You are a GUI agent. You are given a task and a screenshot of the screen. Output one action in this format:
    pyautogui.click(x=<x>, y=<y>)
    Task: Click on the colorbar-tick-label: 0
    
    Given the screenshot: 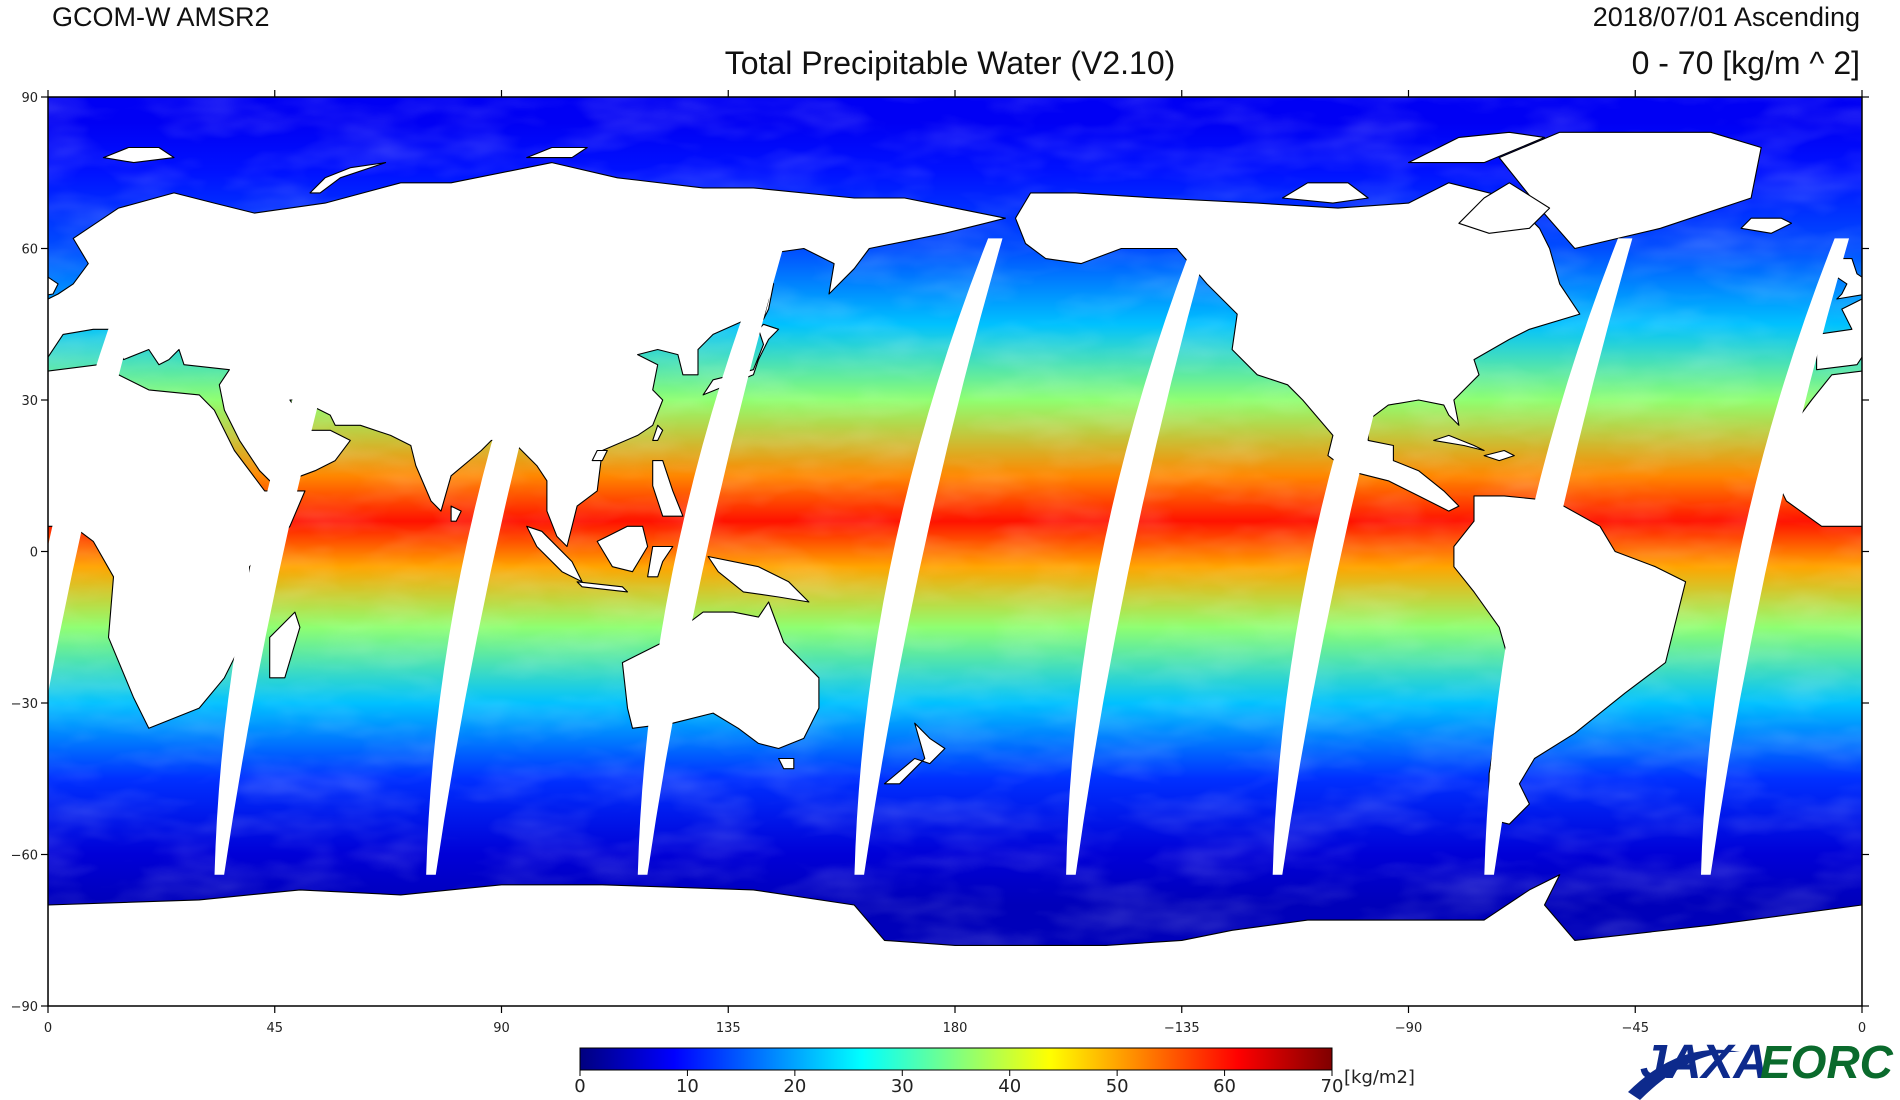 What is the action you would take?
    pyautogui.click(x=579, y=1086)
    